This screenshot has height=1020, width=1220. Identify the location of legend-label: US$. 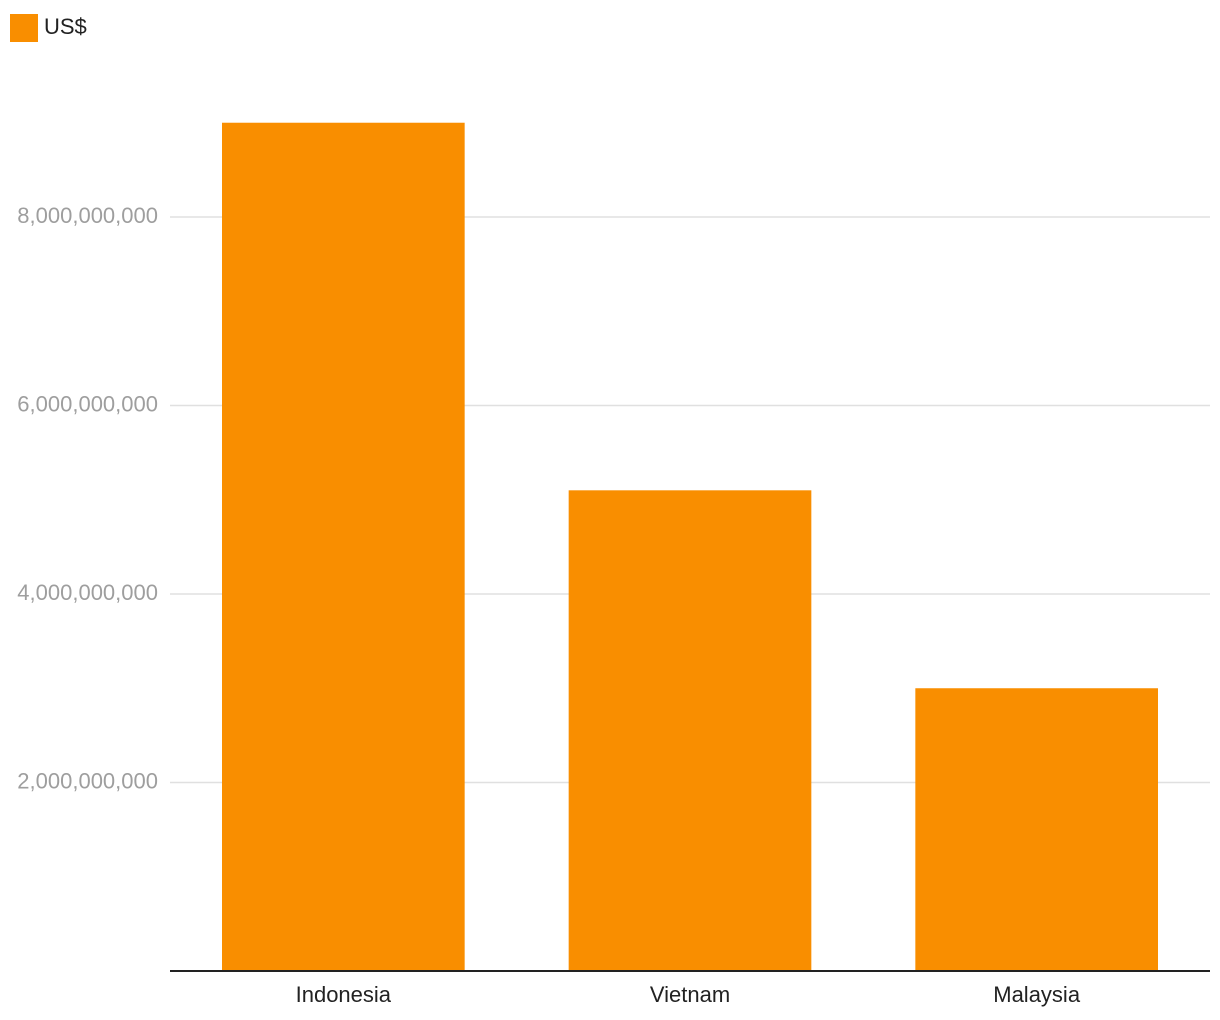
(65, 26).